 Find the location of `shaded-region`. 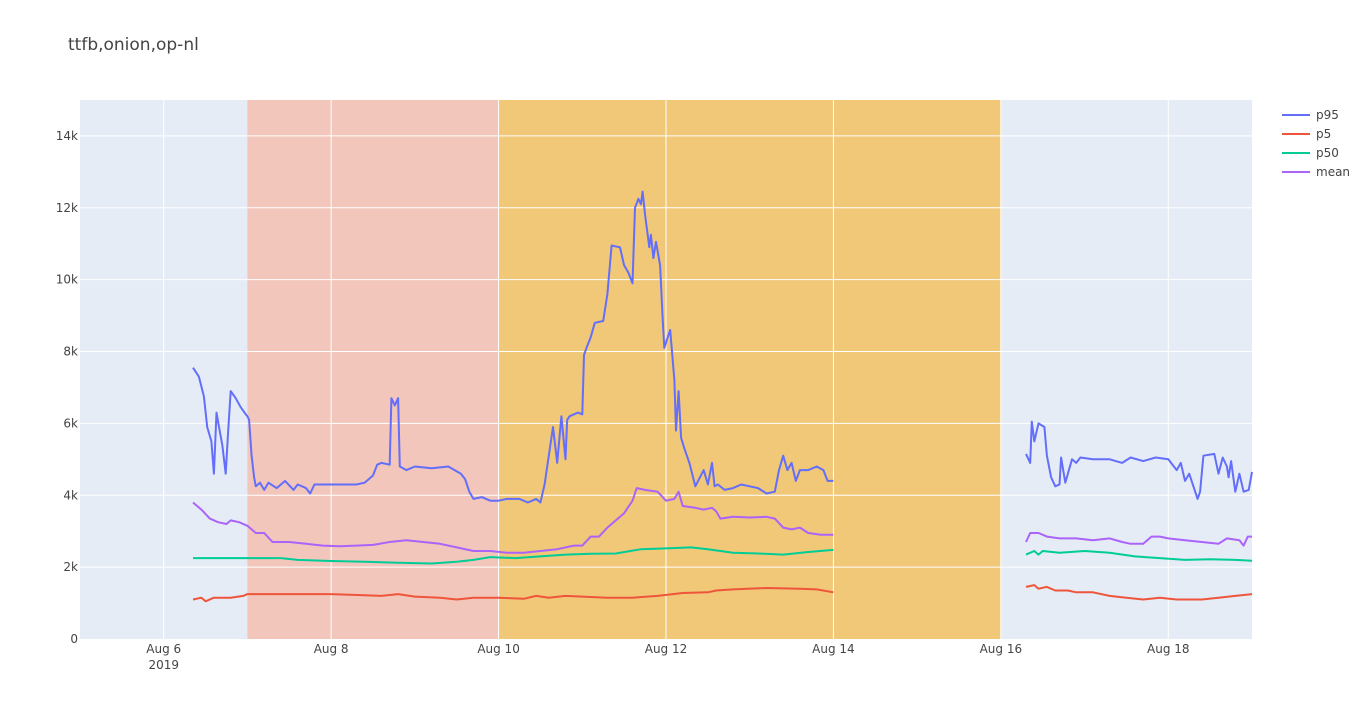

shaded-region is located at coordinates (373, 369).